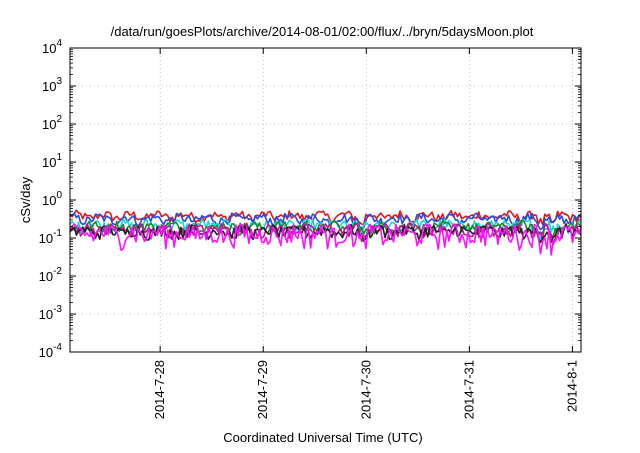  What do you see at coordinates (468, 389) in the screenshot?
I see `x-tick-label: 2014-7-31` at bounding box center [468, 389].